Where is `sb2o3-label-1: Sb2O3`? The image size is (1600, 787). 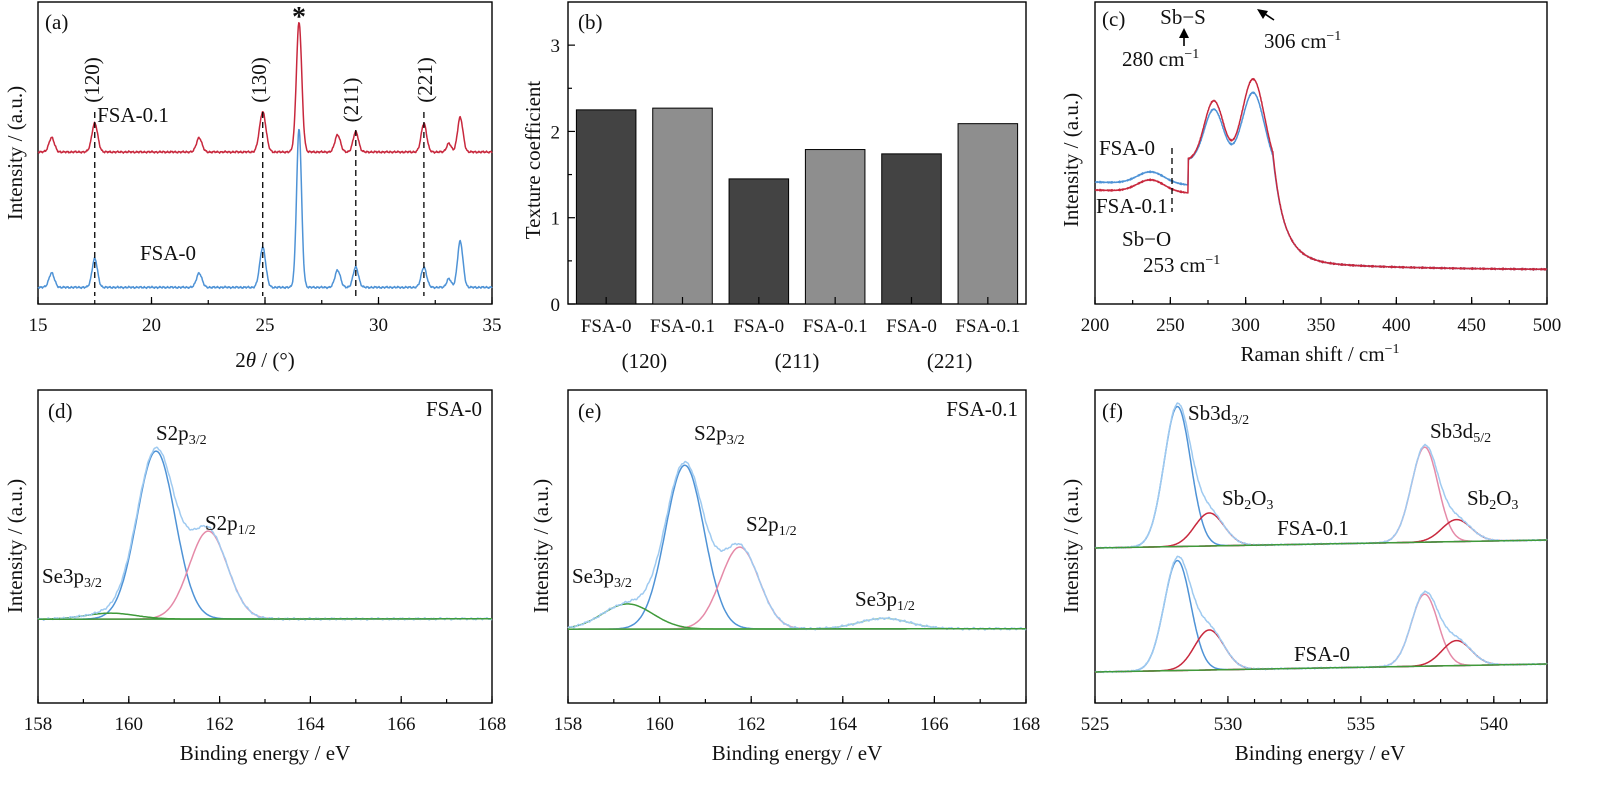
sb2o3-label-1: Sb2O3 is located at coordinates (1247, 499).